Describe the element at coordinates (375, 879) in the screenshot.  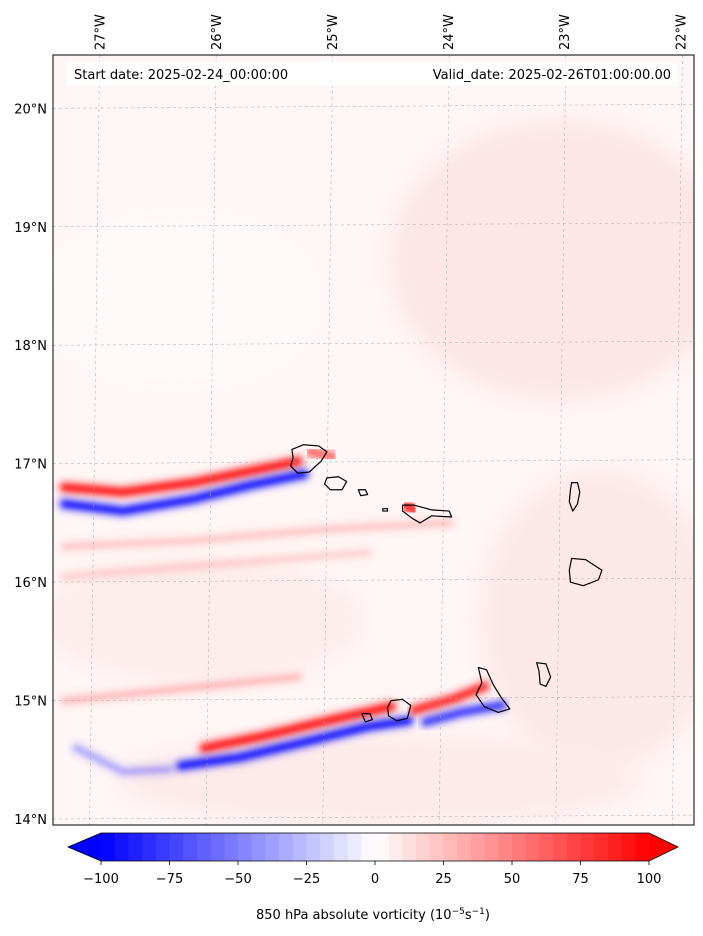
I see `colorbar-tick-label: 0` at that location.